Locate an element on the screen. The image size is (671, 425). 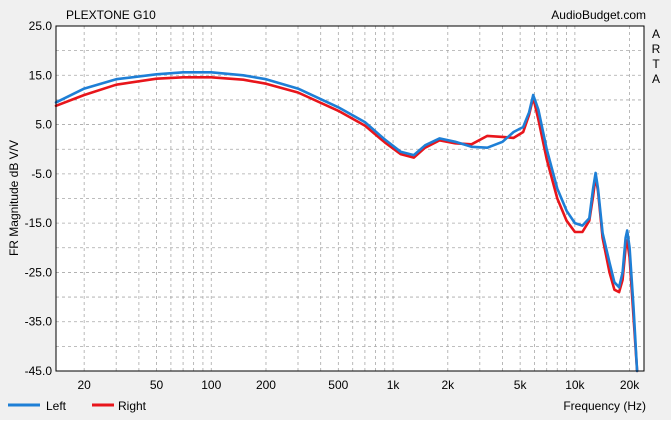
legend-label-right: Right is located at coordinates (132, 406).